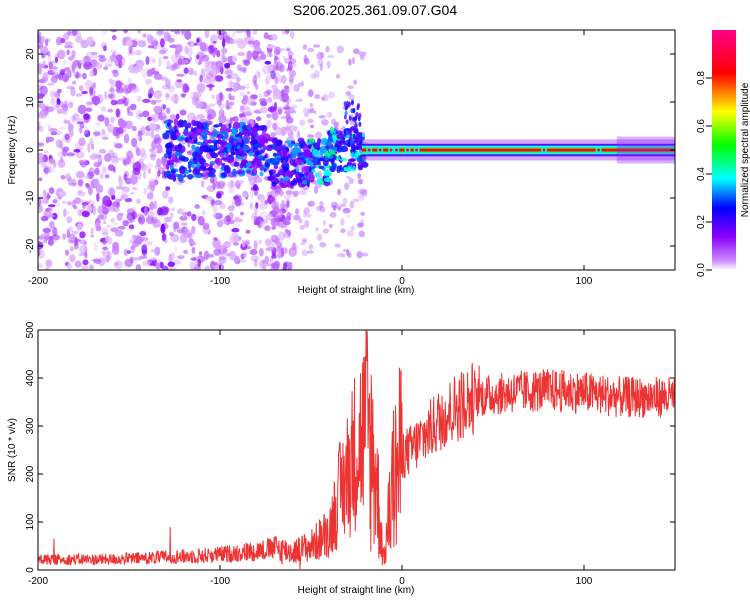  What do you see at coordinates (745, 149) in the screenshot?
I see `colorbar-label: Normalized spectral amplitude` at bounding box center [745, 149].